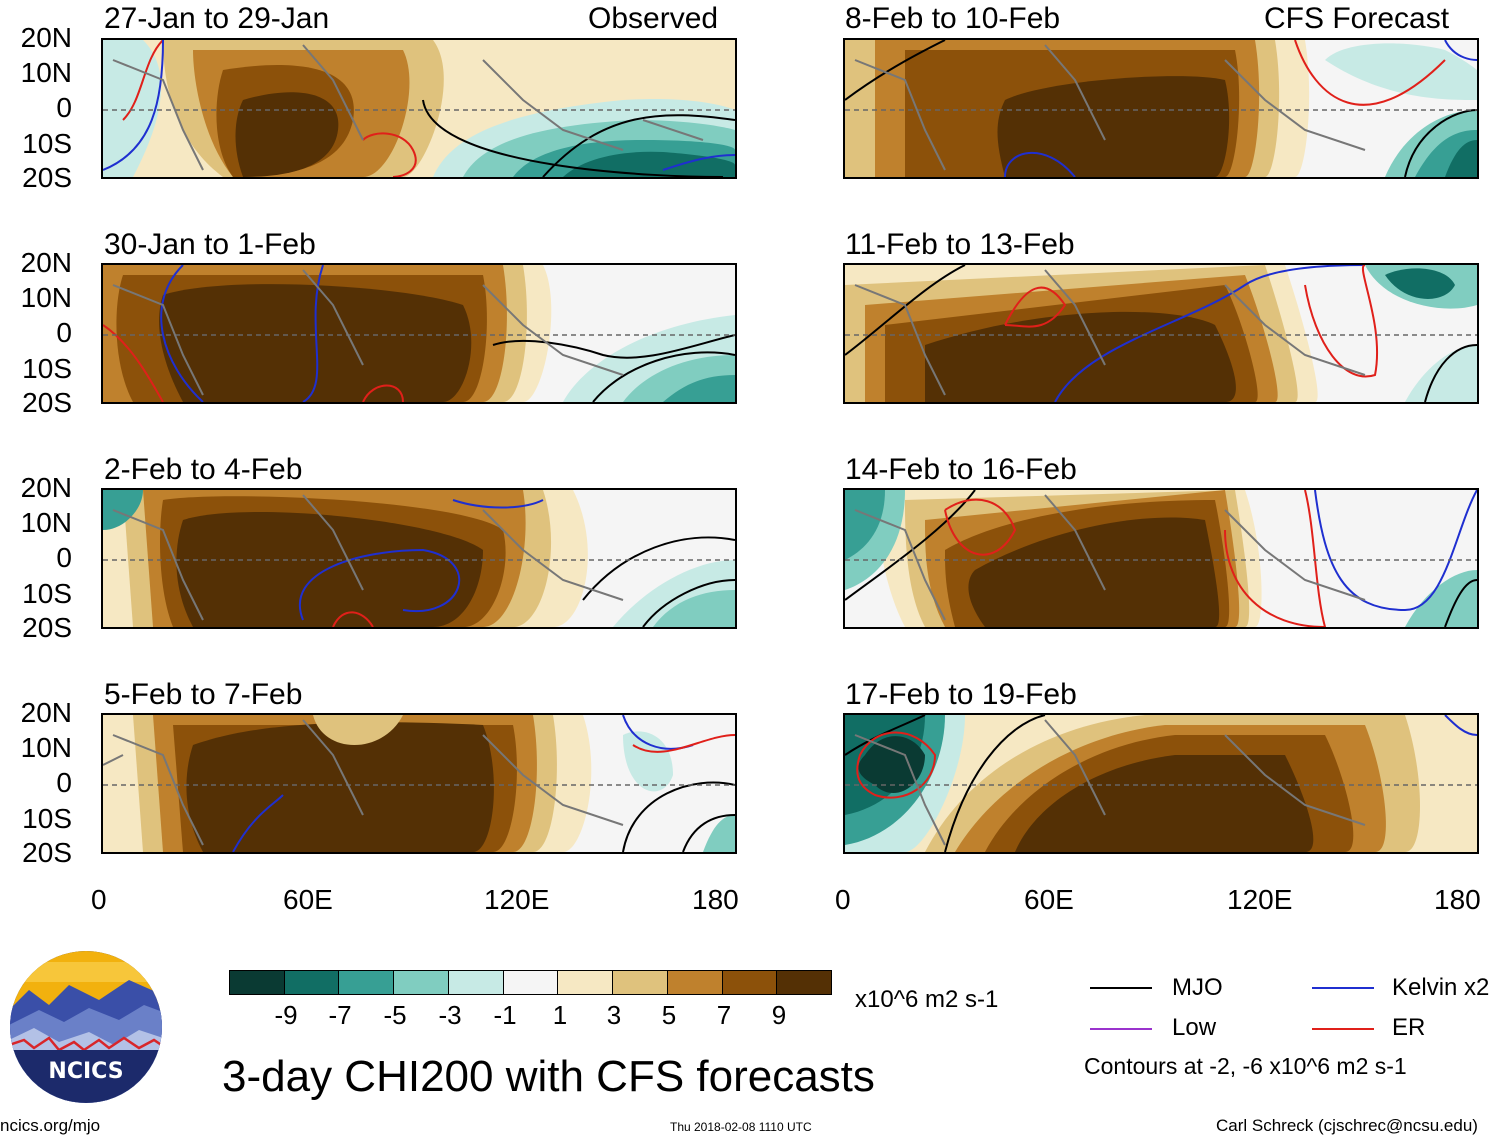 The image size is (1510, 1142). I want to click on legend-low-label: Low, so click(1194, 1027).